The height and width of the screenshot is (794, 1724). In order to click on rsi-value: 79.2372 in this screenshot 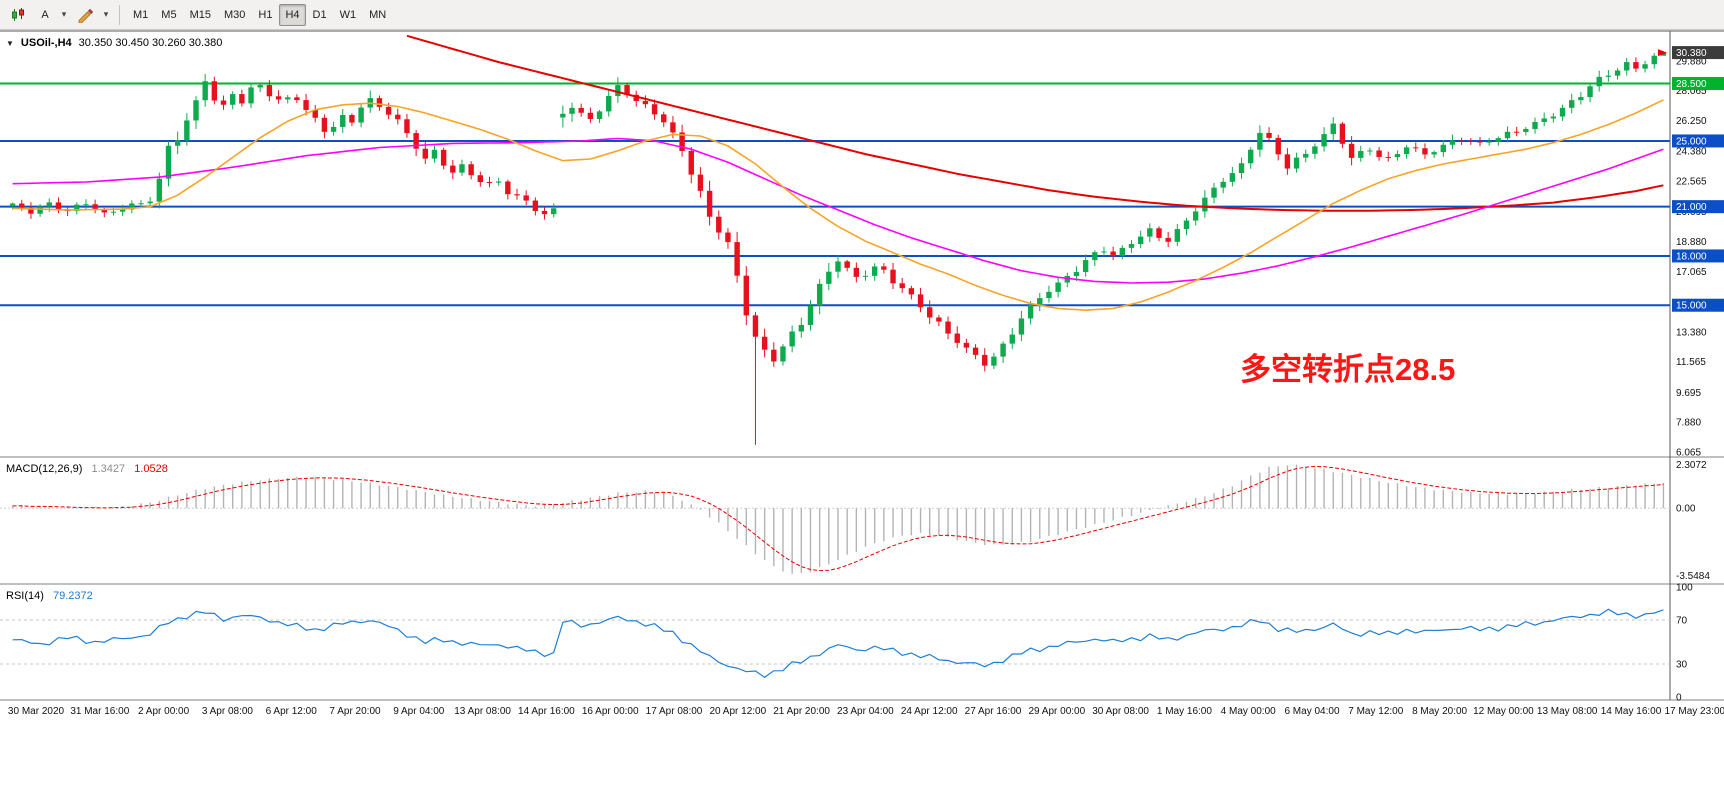, I will do `click(72, 596)`.